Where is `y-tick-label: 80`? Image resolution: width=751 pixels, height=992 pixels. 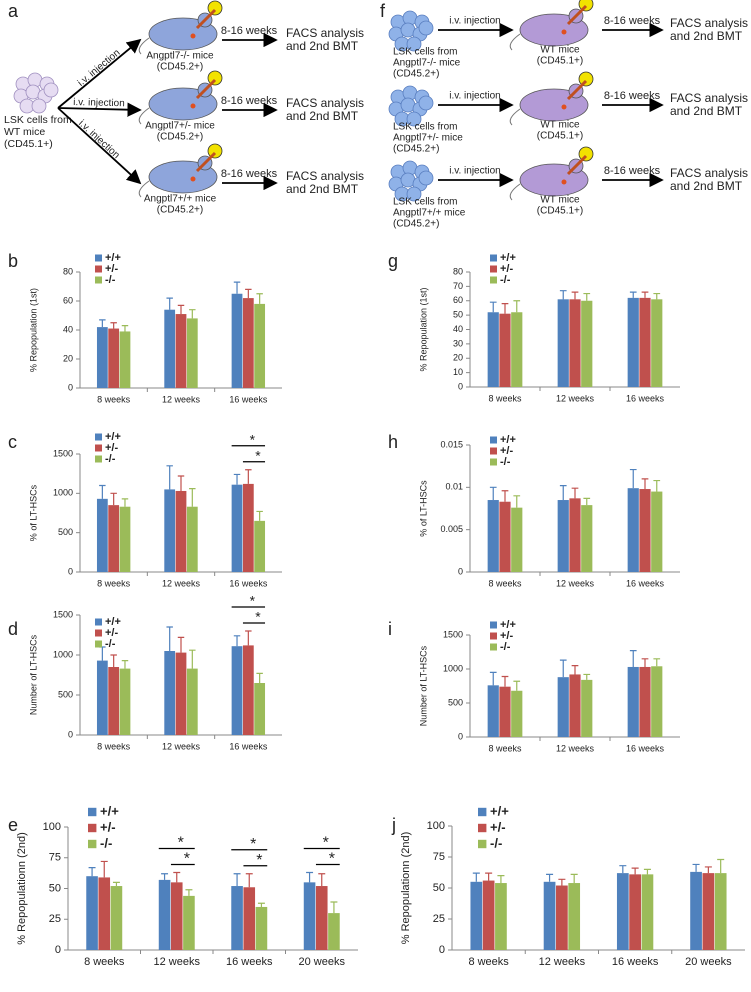 y-tick-label: 80 is located at coordinates (68, 271).